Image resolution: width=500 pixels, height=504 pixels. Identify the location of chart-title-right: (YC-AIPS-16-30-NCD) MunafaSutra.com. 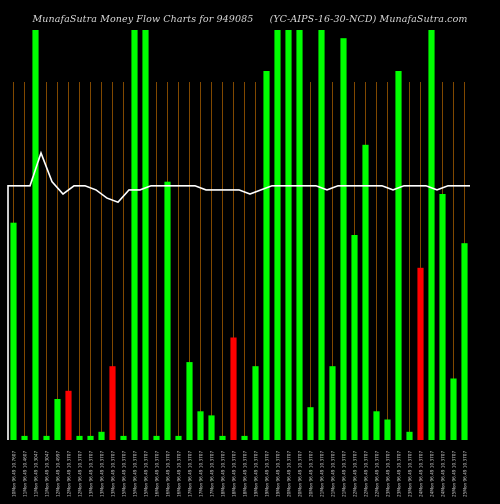
(368, 19).